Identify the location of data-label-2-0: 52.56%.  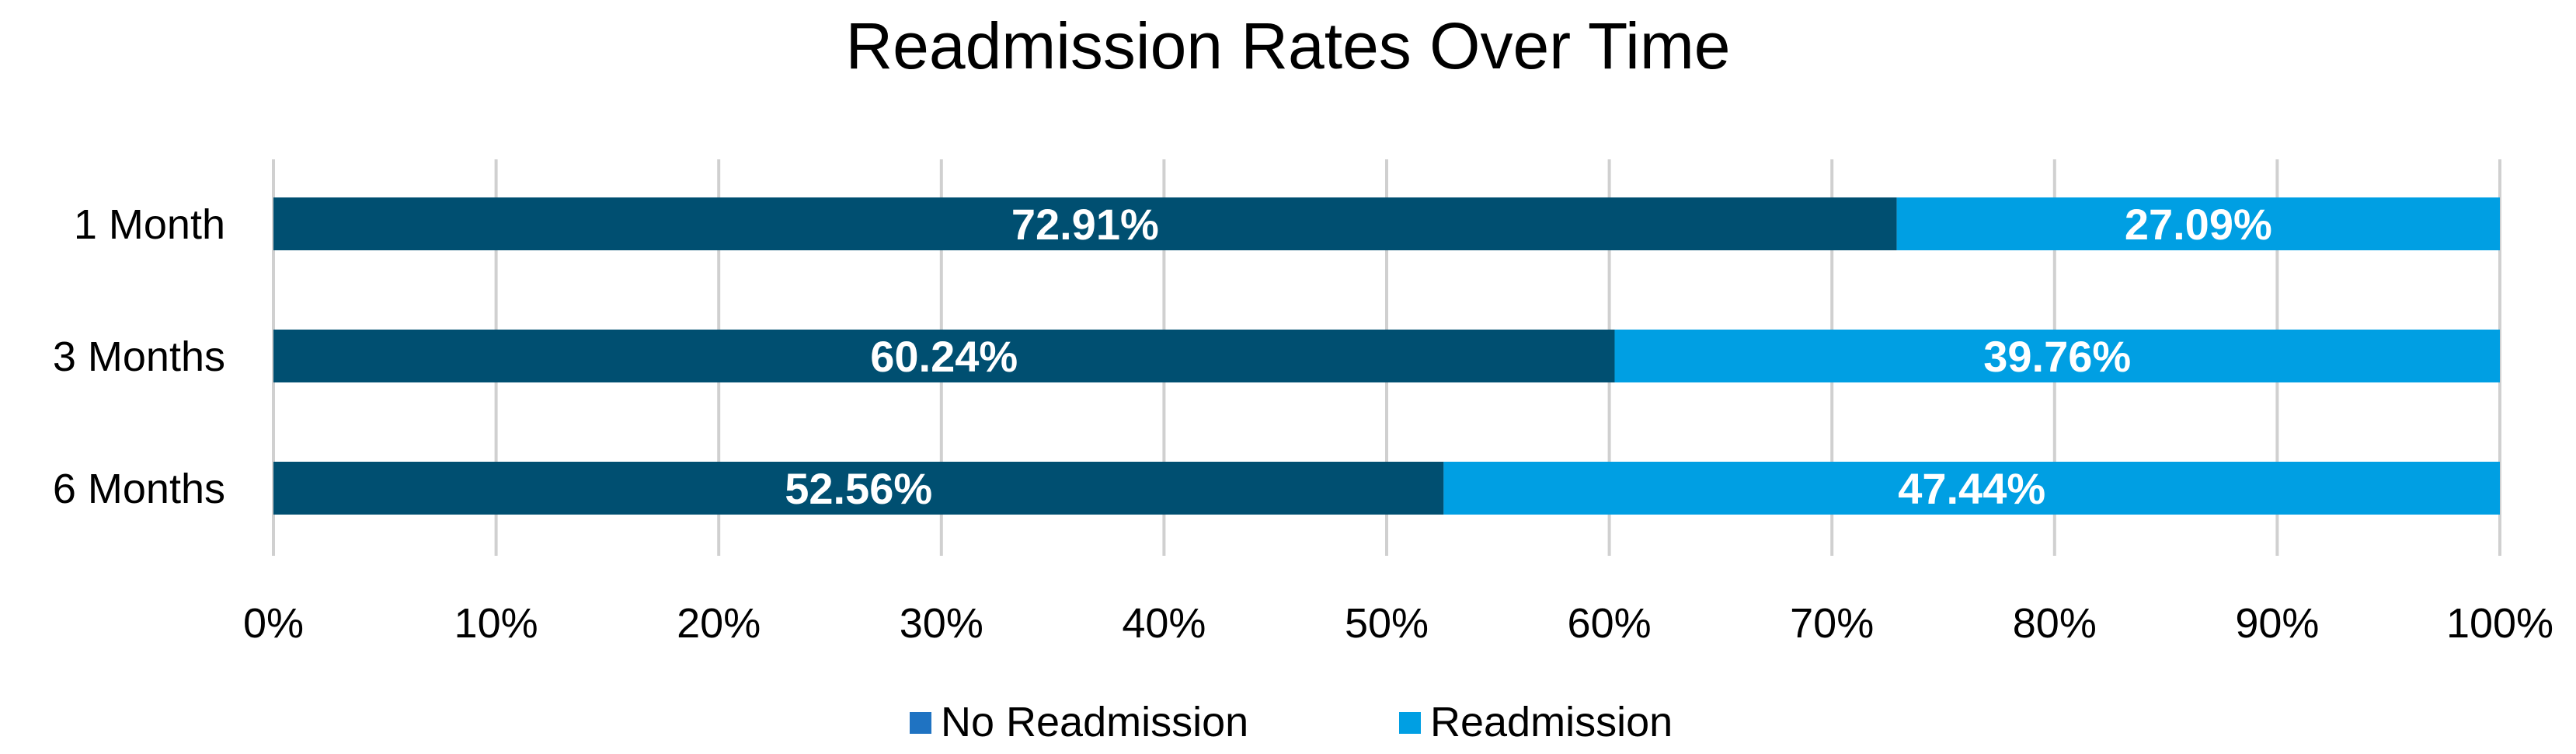
(858, 488).